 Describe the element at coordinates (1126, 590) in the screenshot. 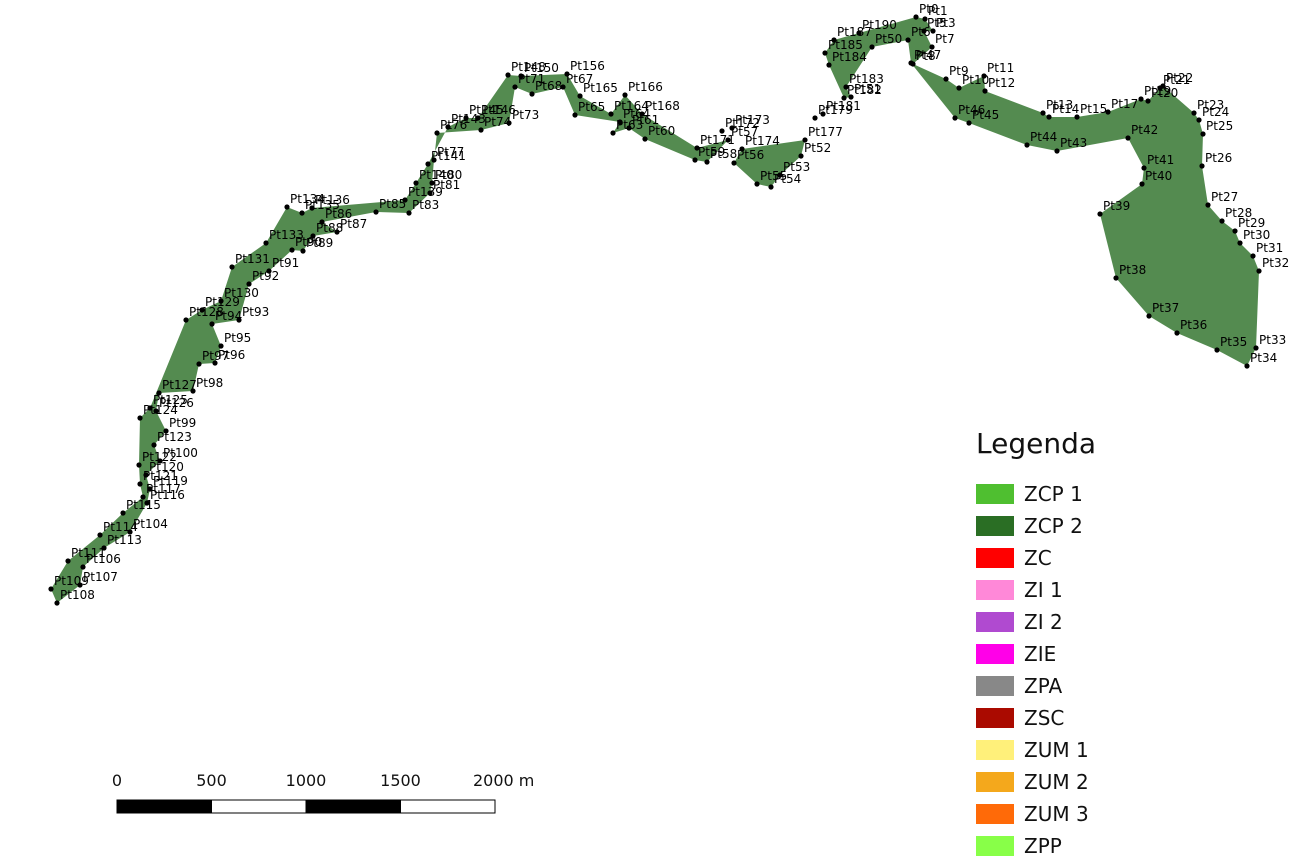

I see `legend-item: ZI 1` at that location.